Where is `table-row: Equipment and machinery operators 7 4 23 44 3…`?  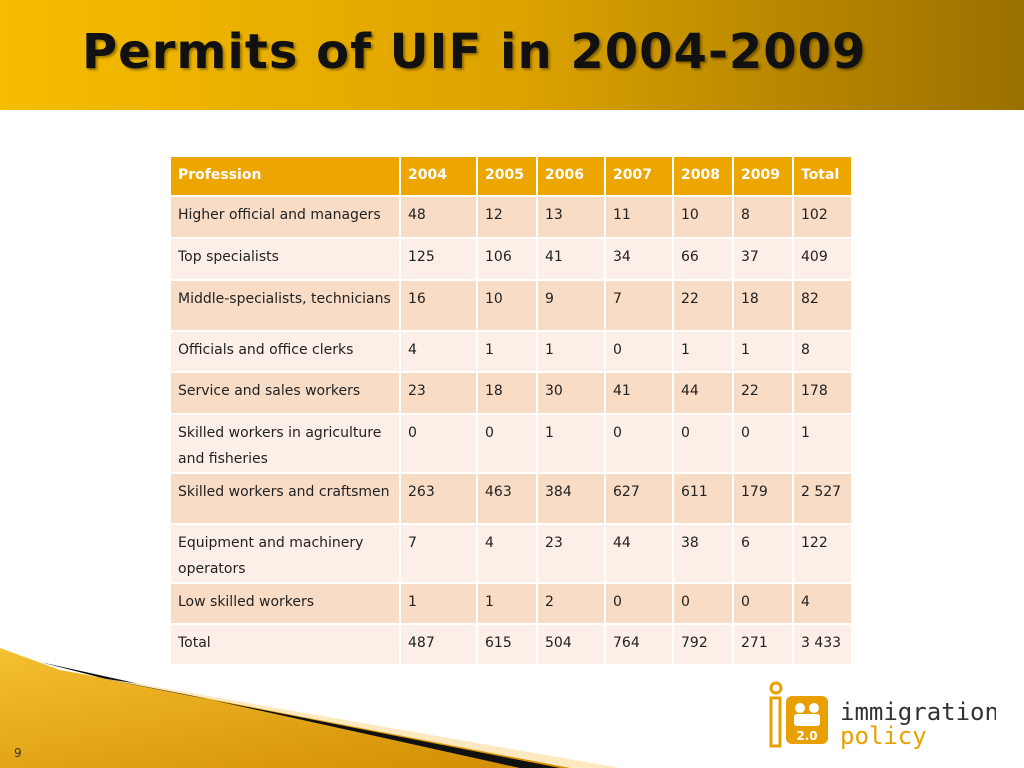 table-row: Equipment and machinery operators 7 4 23 44 3… is located at coordinates (512, 554).